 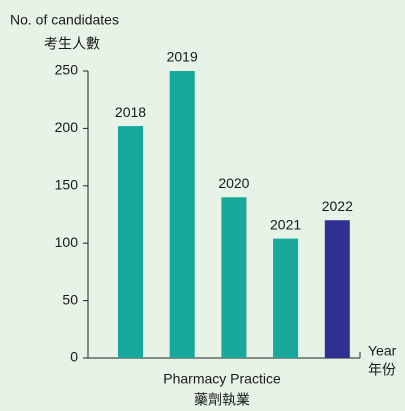 I want to click on y-axis-label: 考生人數, so click(x=72, y=44).